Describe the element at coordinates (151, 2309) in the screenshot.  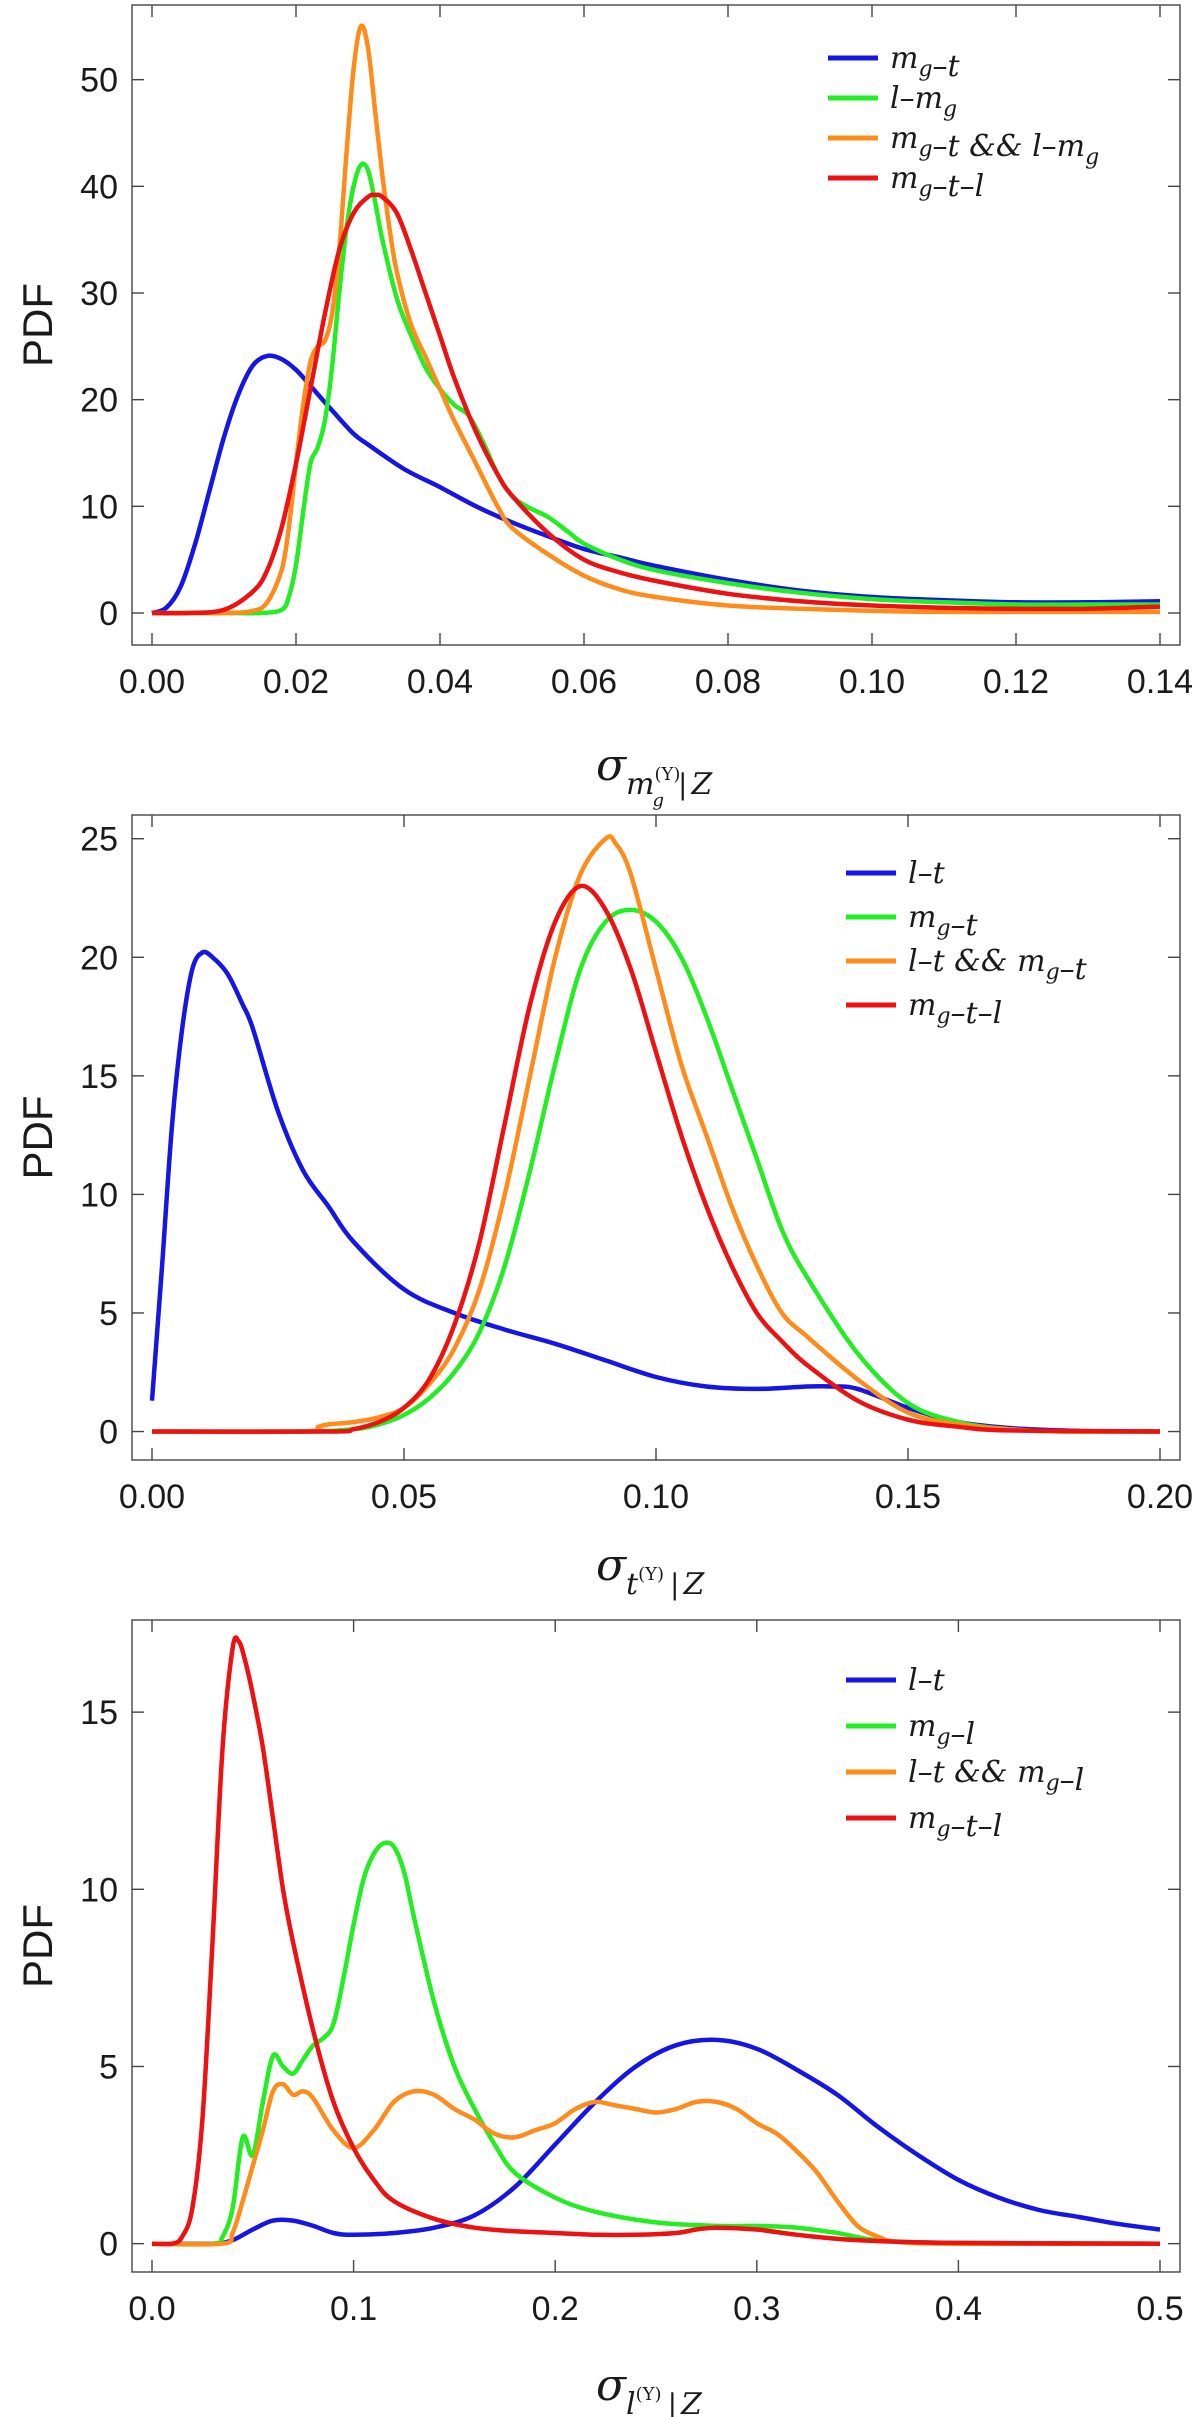
I see `x-tick-label: 0.0` at that location.